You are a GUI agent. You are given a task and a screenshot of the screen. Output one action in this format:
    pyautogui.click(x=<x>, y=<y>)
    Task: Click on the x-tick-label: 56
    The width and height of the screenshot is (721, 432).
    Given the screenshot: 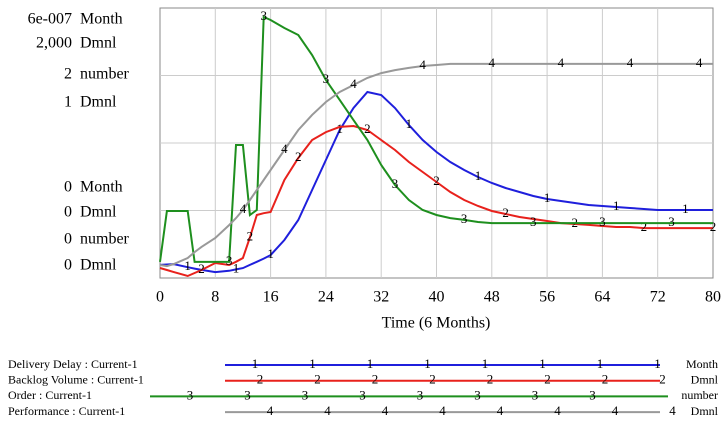 What is the action you would take?
    pyautogui.click(x=547, y=297)
    